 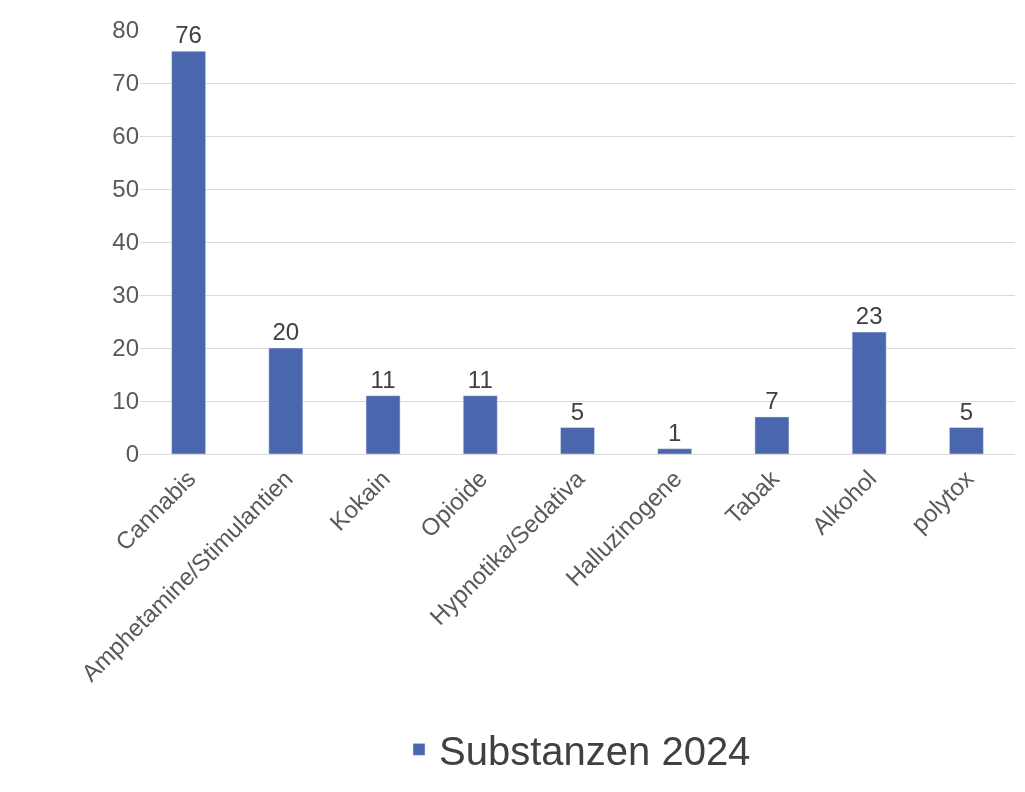 What do you see at coordinates (125, 242) in the screenshot?
I see `y-tick-label: 40` at bounding box center [125, 242].